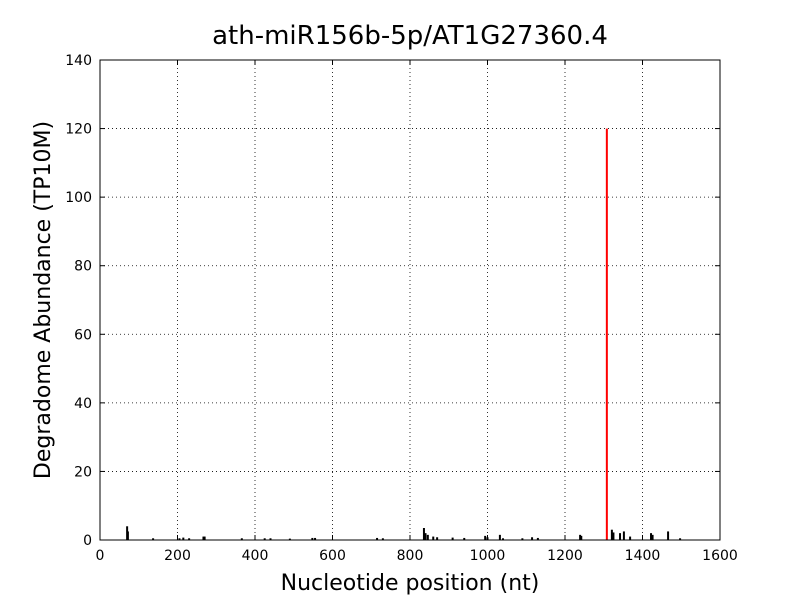 The height and width of the screenshot is (600, 800). What do you see at coordinates (332, 556) in the screenshot?
I see `x-tick-label: 600` at bounding box center [332, 556].